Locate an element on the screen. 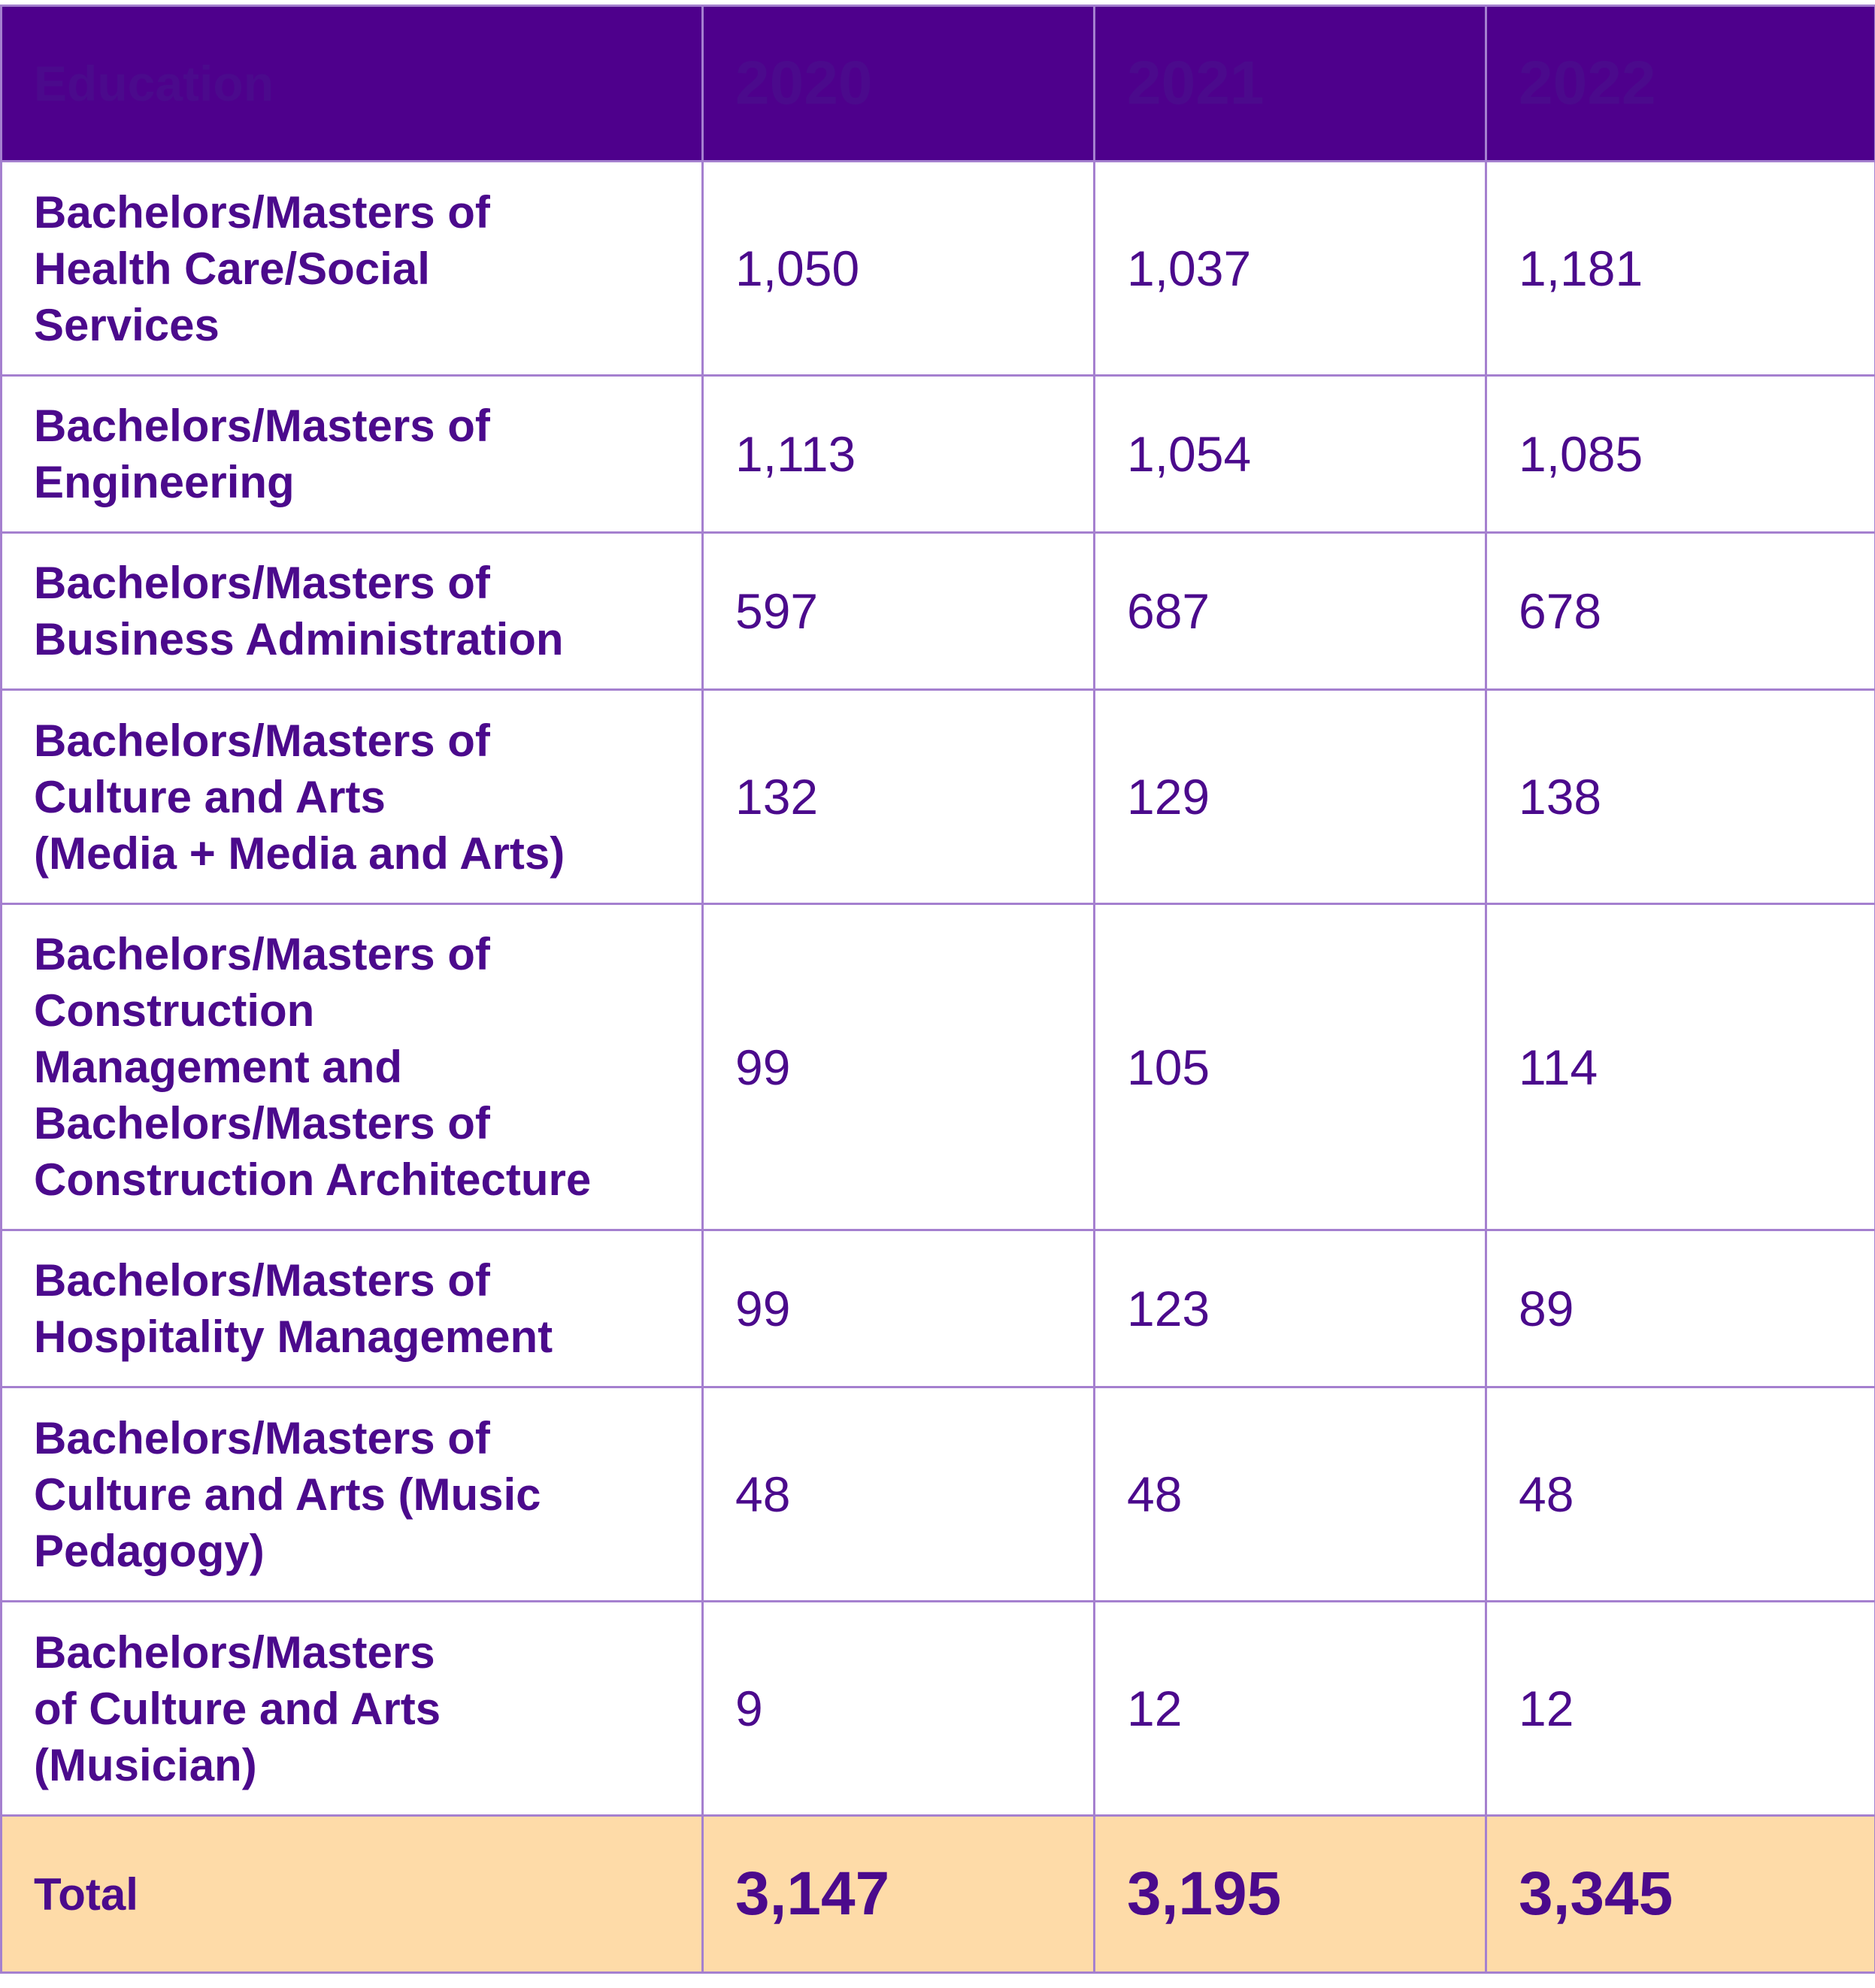 Image resolution: width=1875 pixels, height=1988 pixels. total-2020: 3,147 is located at coordinates (898, 1894).